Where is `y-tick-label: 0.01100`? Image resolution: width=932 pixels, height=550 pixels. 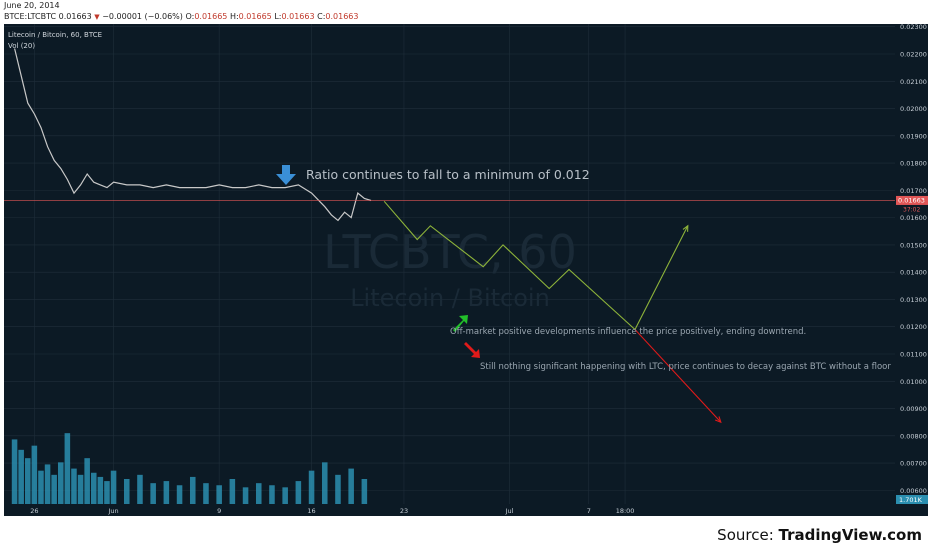 y-tick-label: 0.01100 is located at coordinates (913, 355).